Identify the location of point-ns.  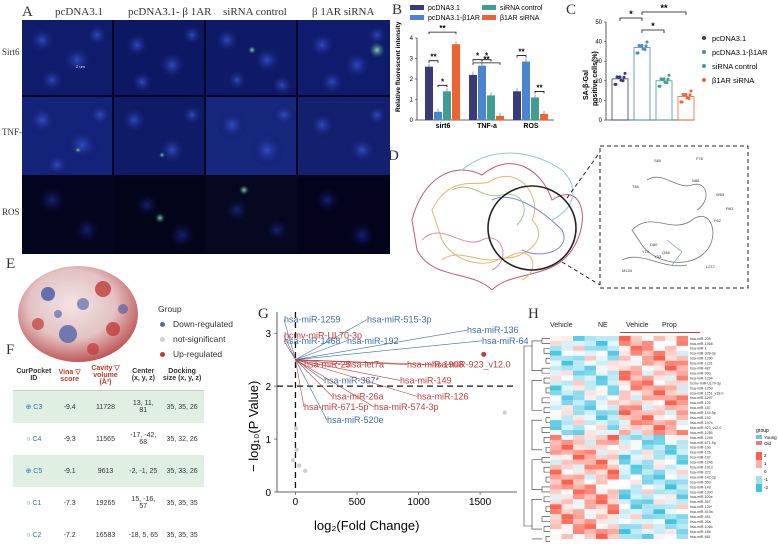
(299, 465).